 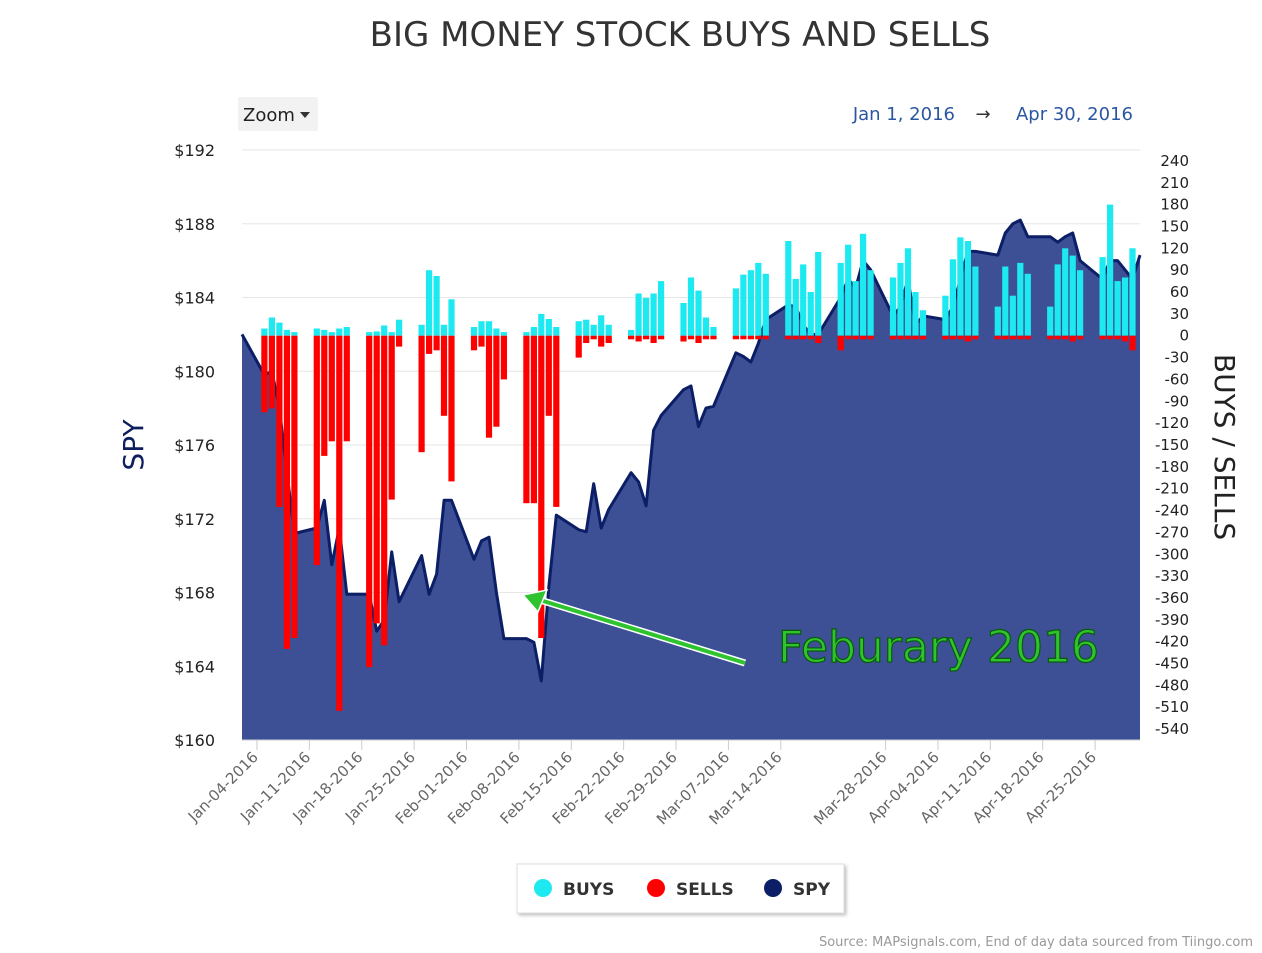 What do you see at coordinates (1172, 685) in the screenshot?
I see `right-tick-label: -480` at bounding box center [1172, 685].